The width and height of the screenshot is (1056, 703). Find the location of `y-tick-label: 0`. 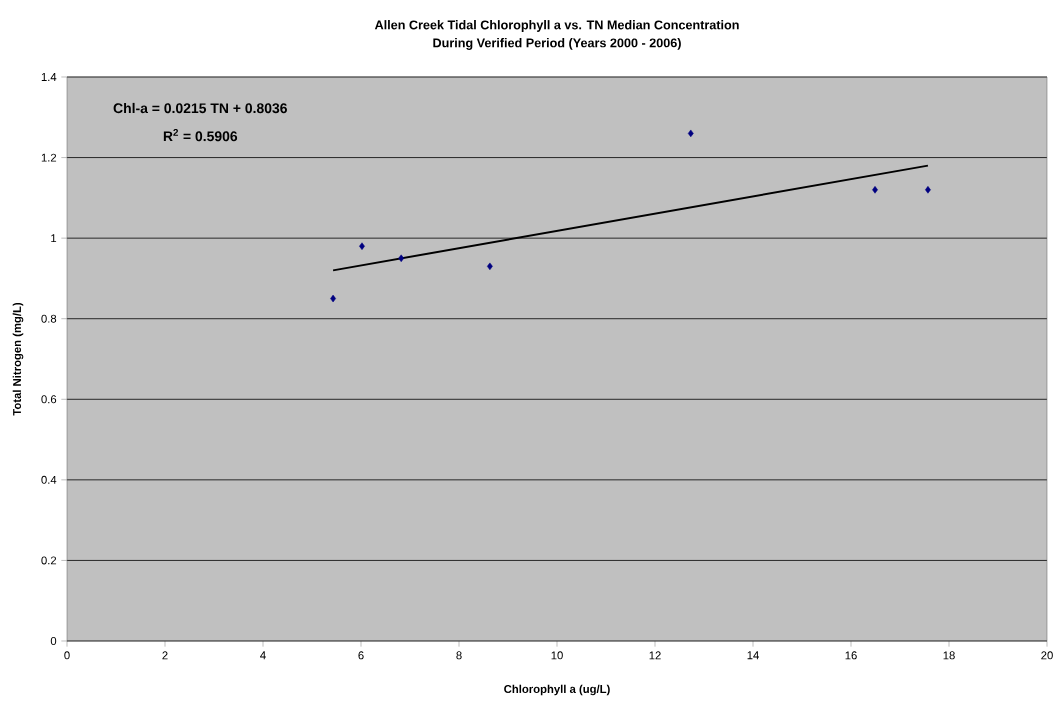

y-tick-label: 0 is located at coordinates (53, 641).